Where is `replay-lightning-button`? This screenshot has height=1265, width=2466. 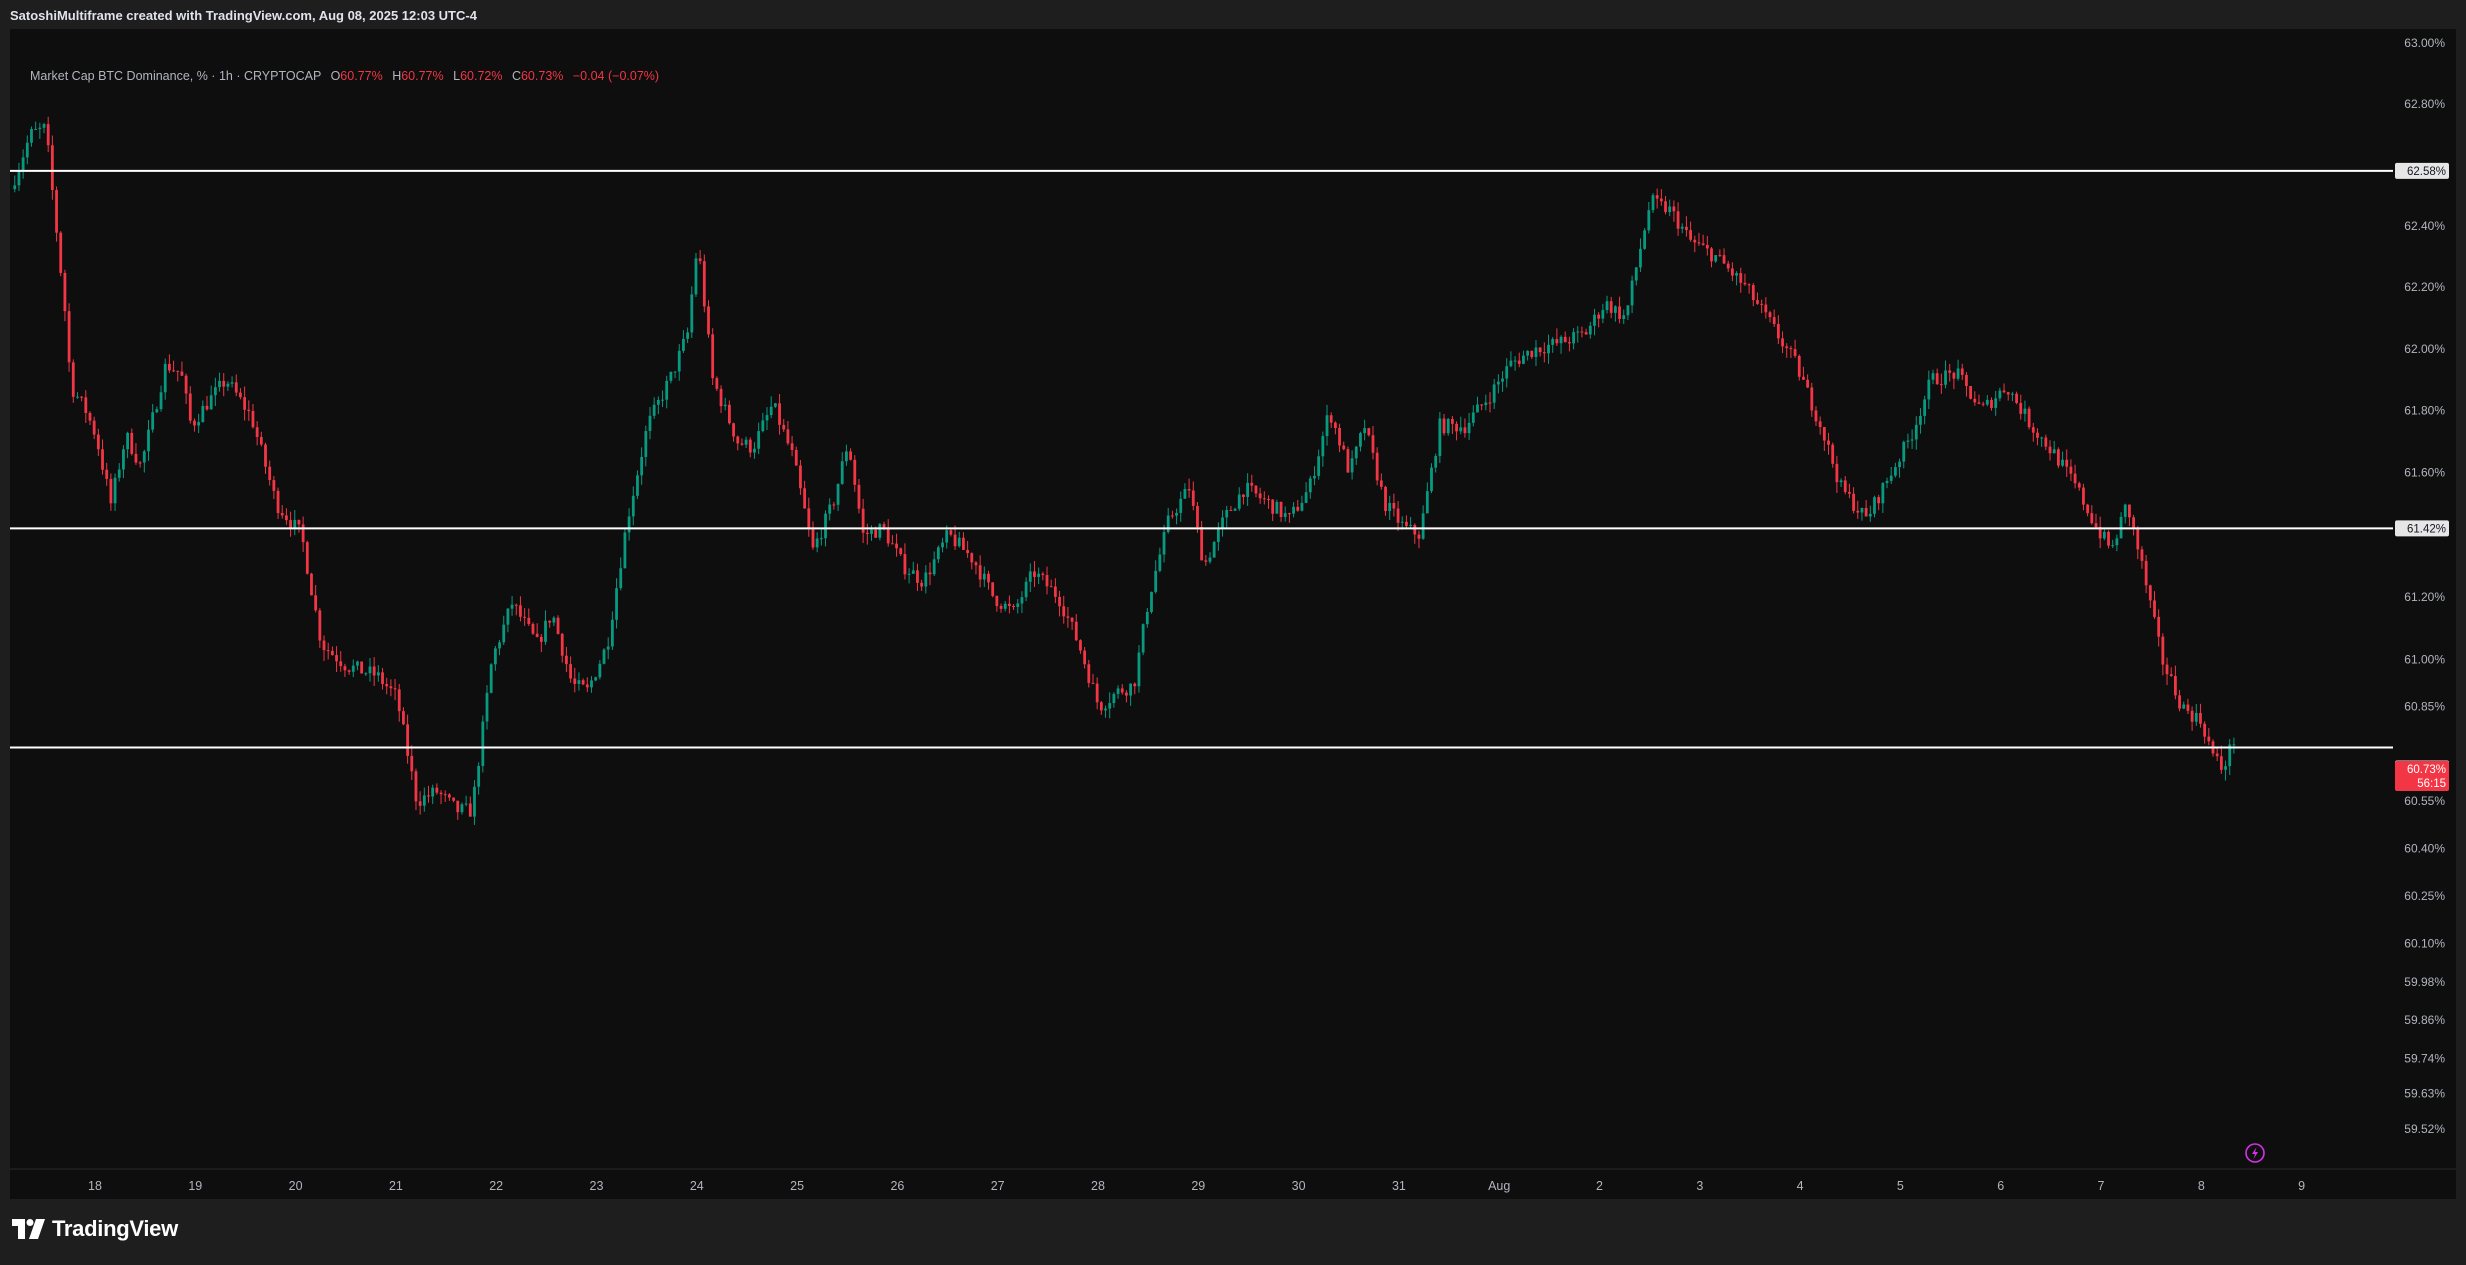
replay-lightning-button is located at coordinates (2255, 1153).